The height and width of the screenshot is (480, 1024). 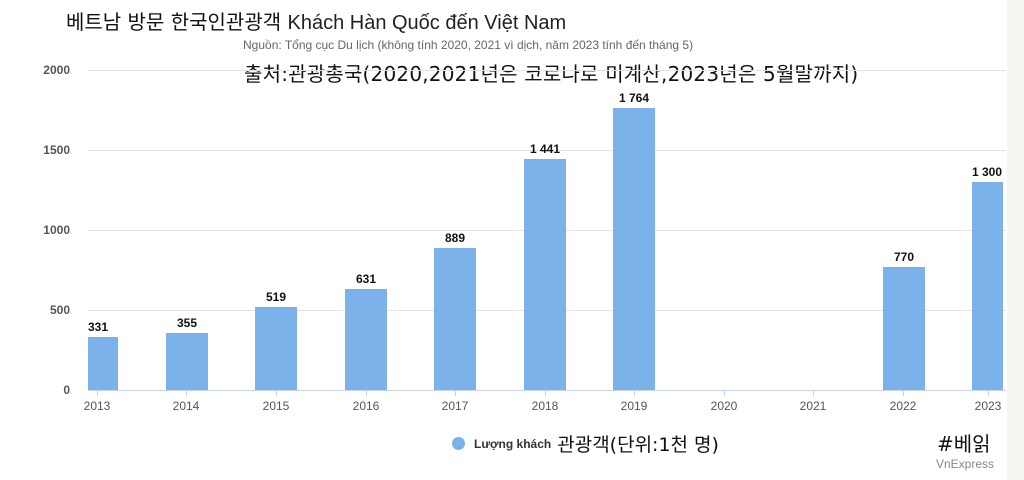 I want to click on legend-label: Lượng khách, so click(x=513, y=443).